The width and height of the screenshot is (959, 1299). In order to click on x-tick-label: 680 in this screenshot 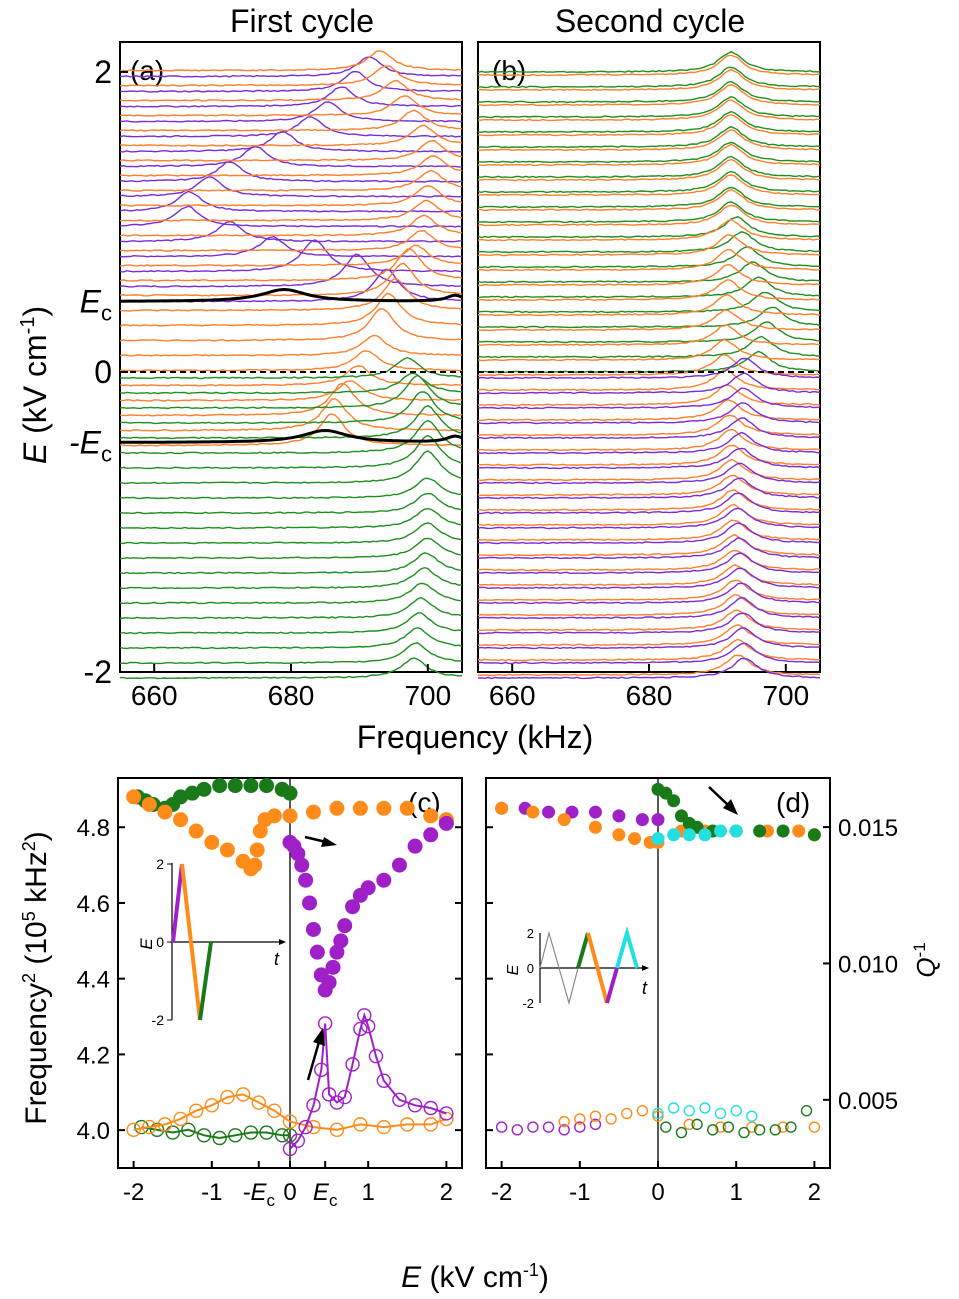, I will do `click(649, 695)`.